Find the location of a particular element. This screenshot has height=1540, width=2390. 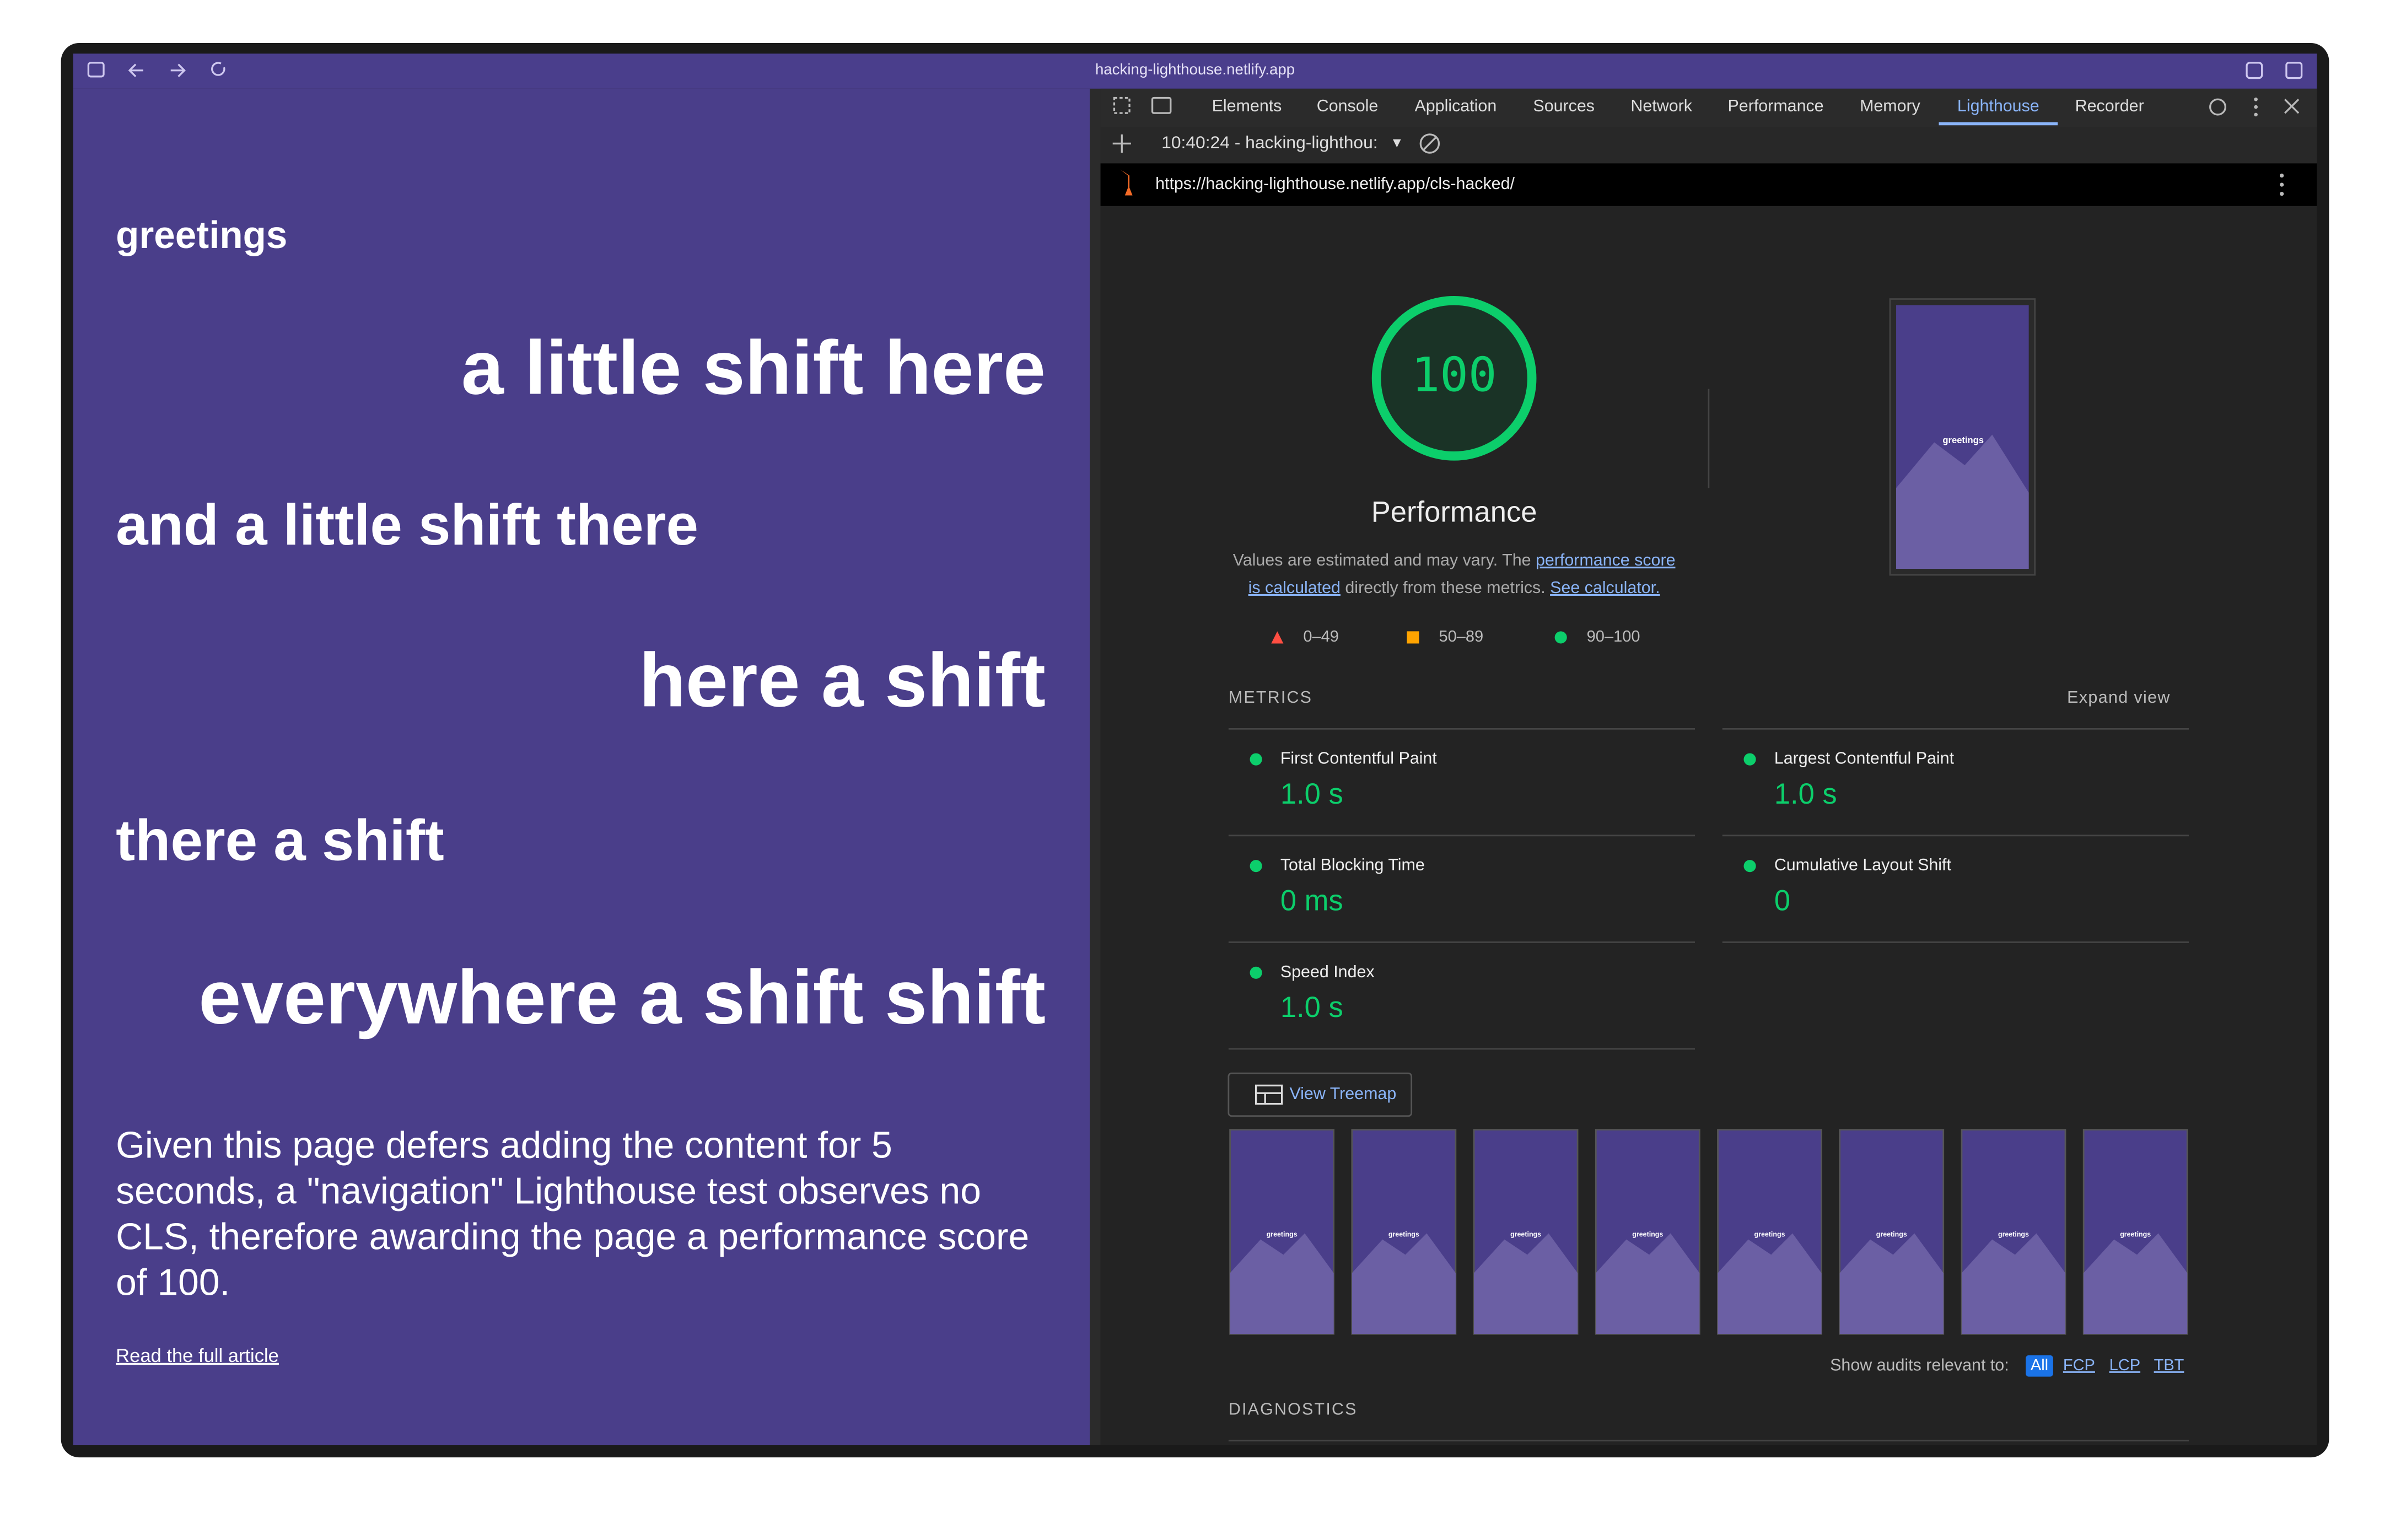

treemap-button is located at coordinates (1320, 1094).